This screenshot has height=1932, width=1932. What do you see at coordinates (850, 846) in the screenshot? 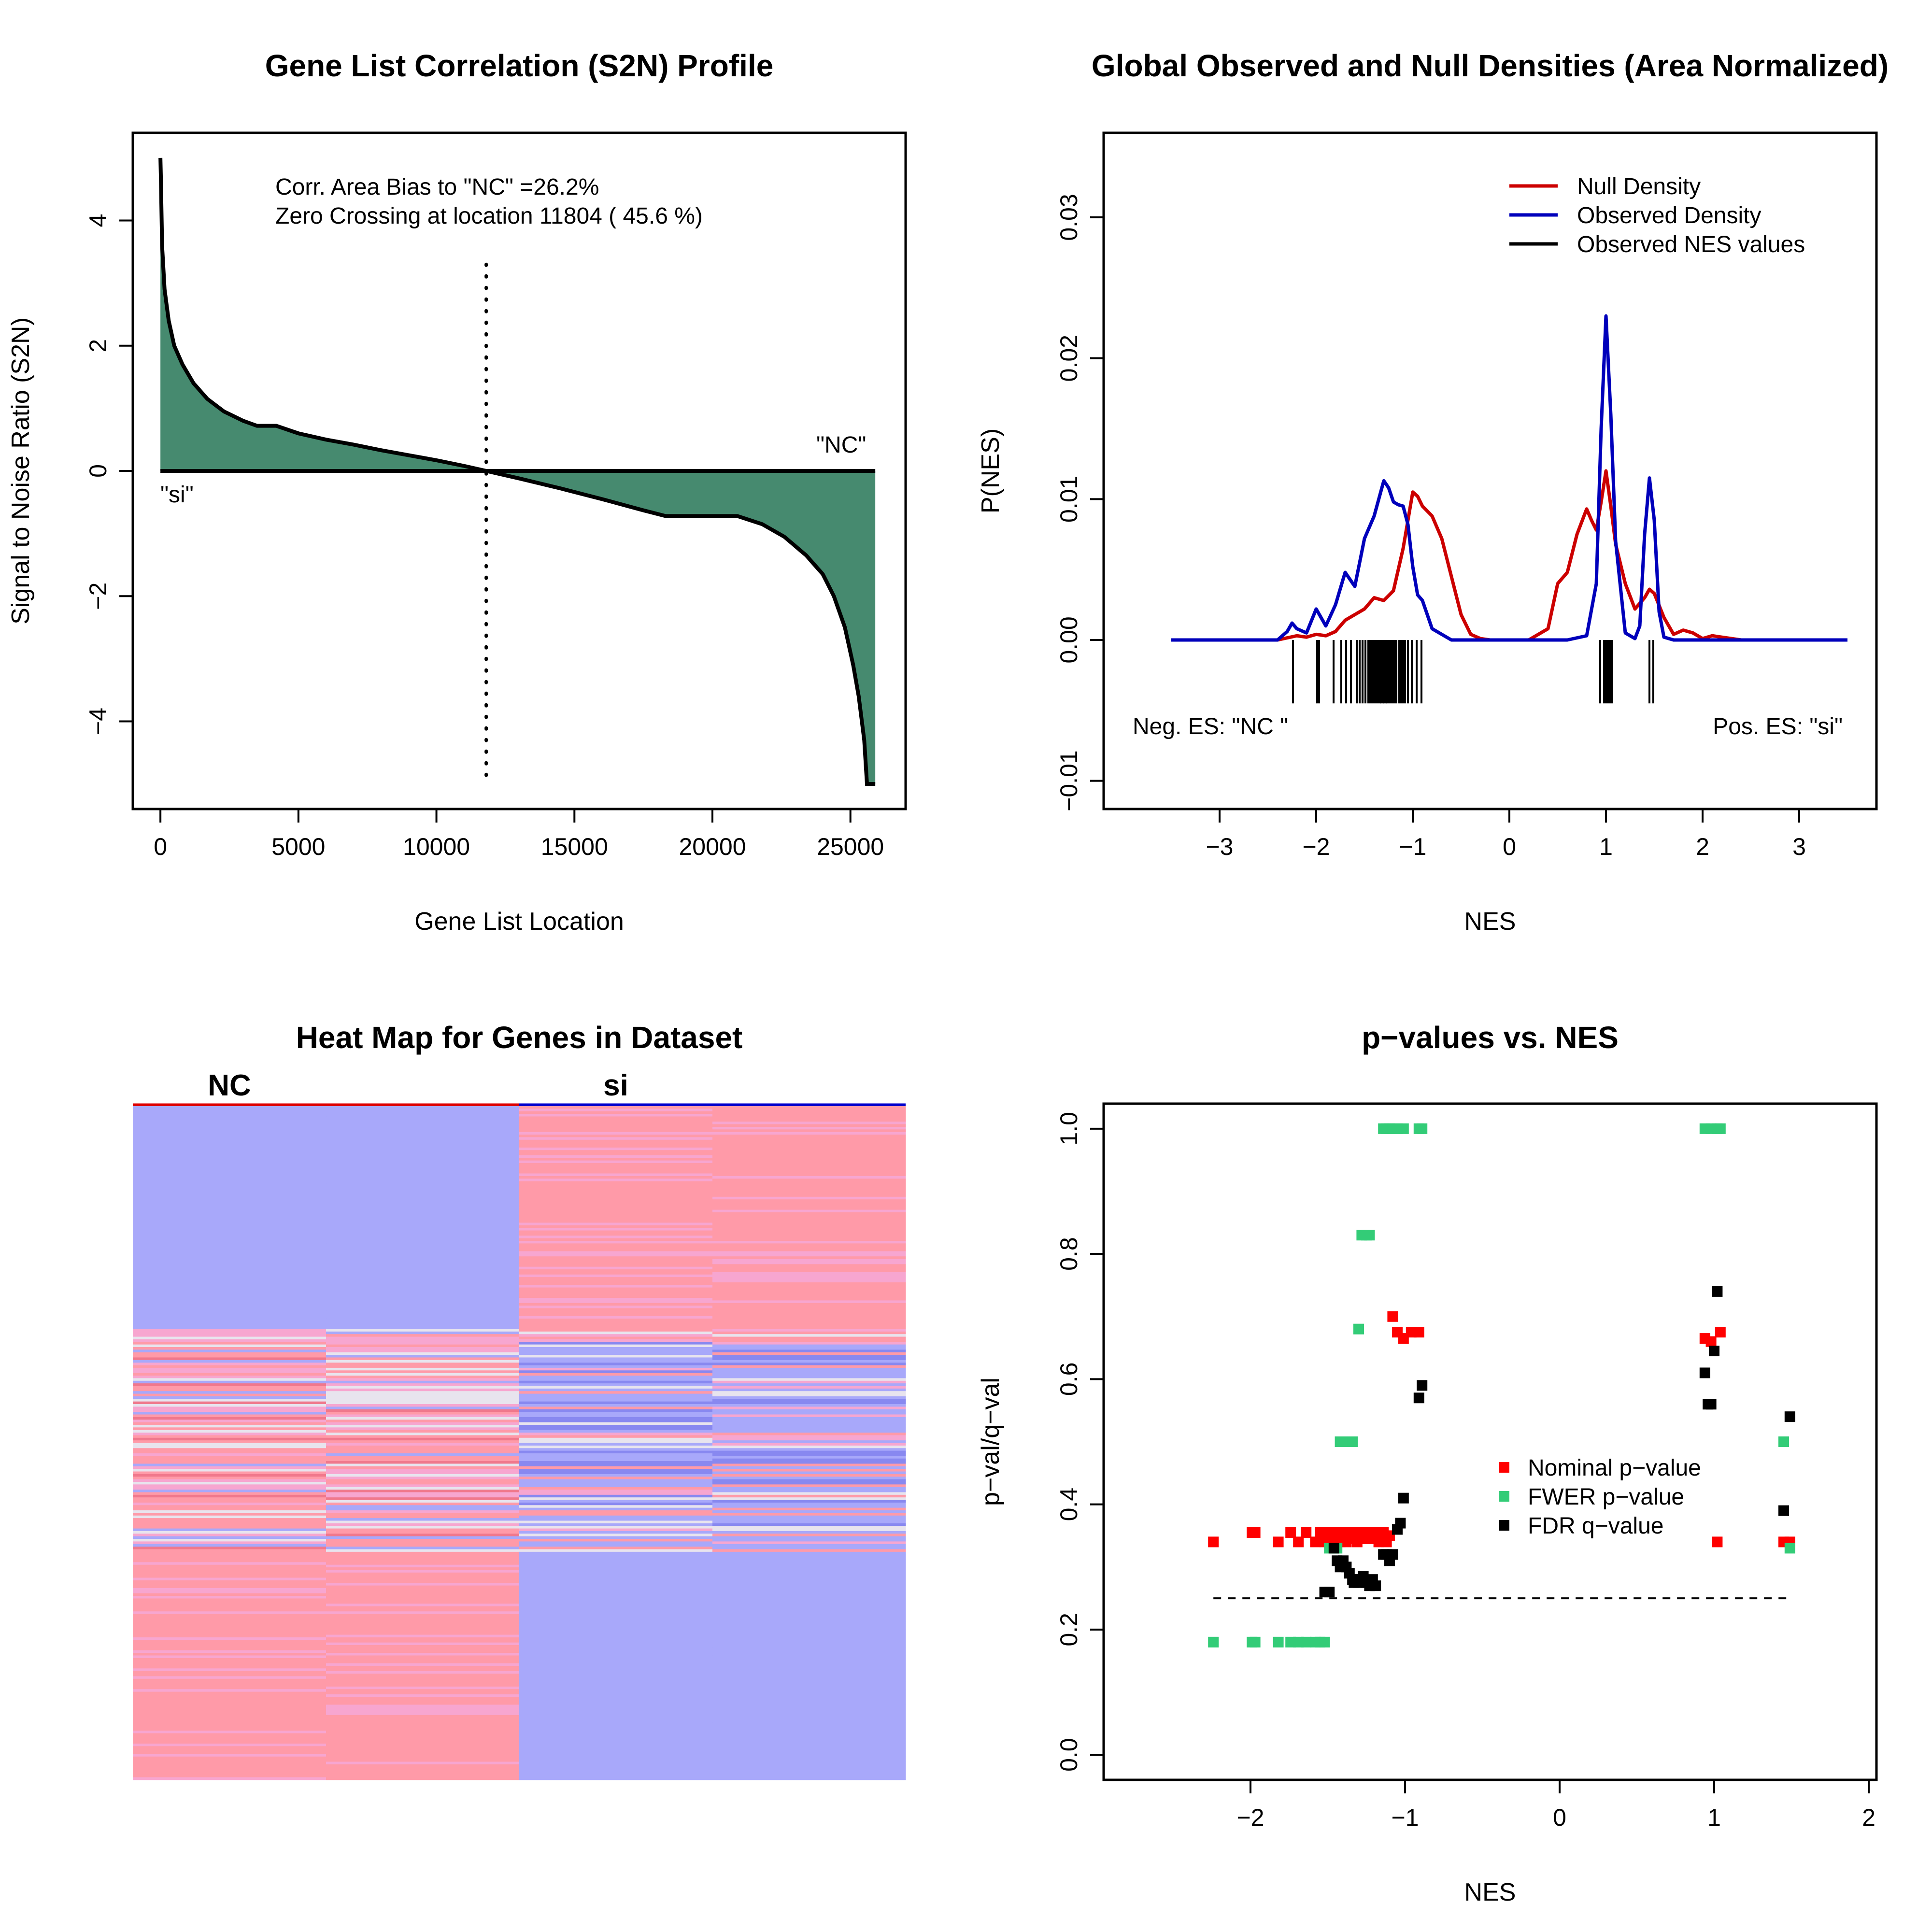
I see `s2n-x-tick-label: 25000` at bounding box center [850, 846].